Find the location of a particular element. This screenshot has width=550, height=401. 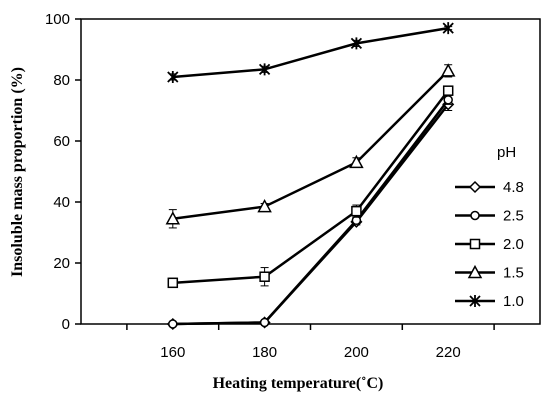

y-tick-label: 0 is located at coordinates (66, 324).